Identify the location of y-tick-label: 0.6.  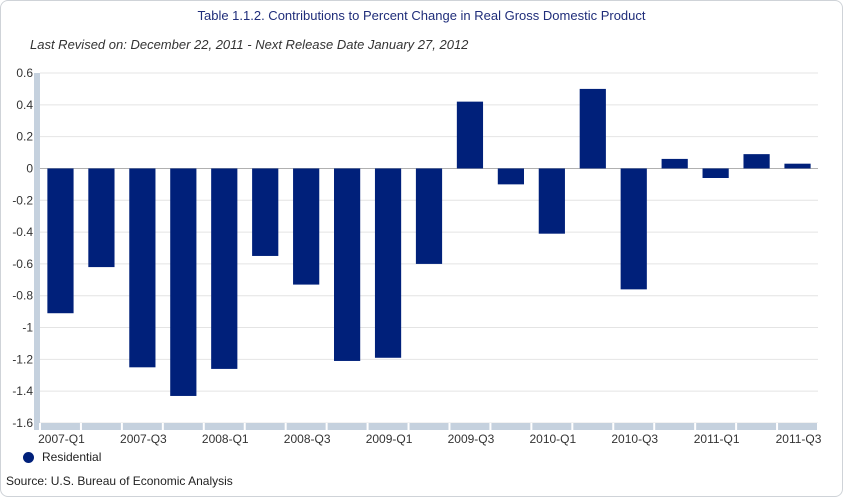
(24, 73).